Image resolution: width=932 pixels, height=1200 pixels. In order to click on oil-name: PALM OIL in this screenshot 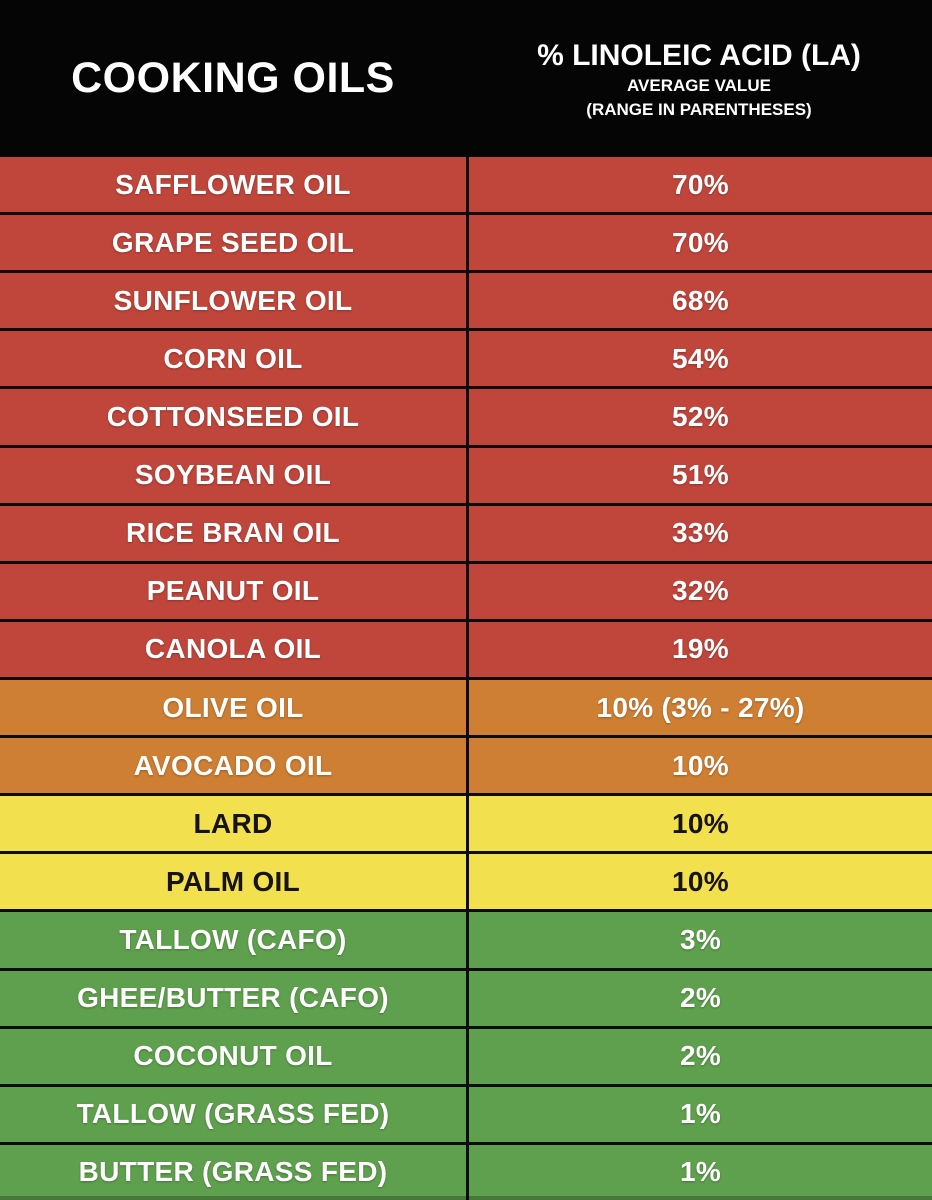, I will do `click(233, 881)`.